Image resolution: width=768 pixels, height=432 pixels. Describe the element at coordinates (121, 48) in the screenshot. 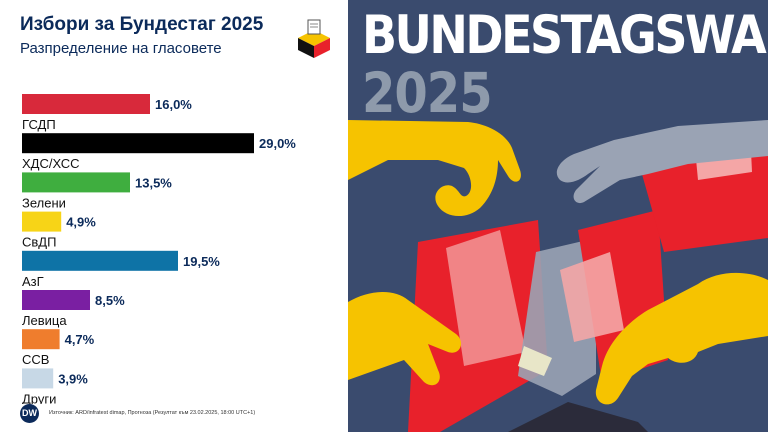

I see `chart-subtitle: Разпределение на гласовете` at that location.